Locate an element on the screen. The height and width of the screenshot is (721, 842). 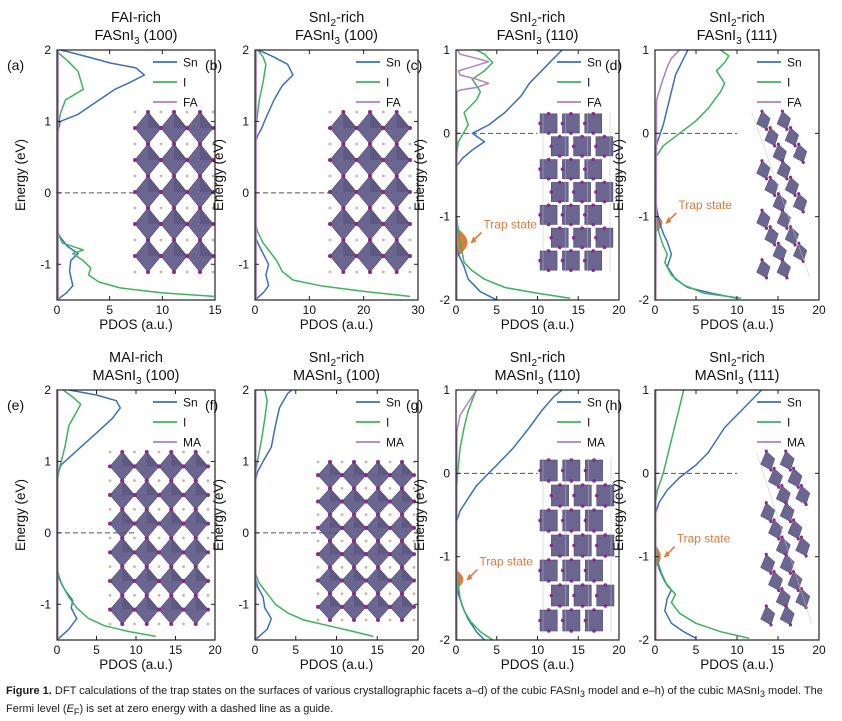
y-axis-label: Energy (eV) is located at coordinates (419, 175).